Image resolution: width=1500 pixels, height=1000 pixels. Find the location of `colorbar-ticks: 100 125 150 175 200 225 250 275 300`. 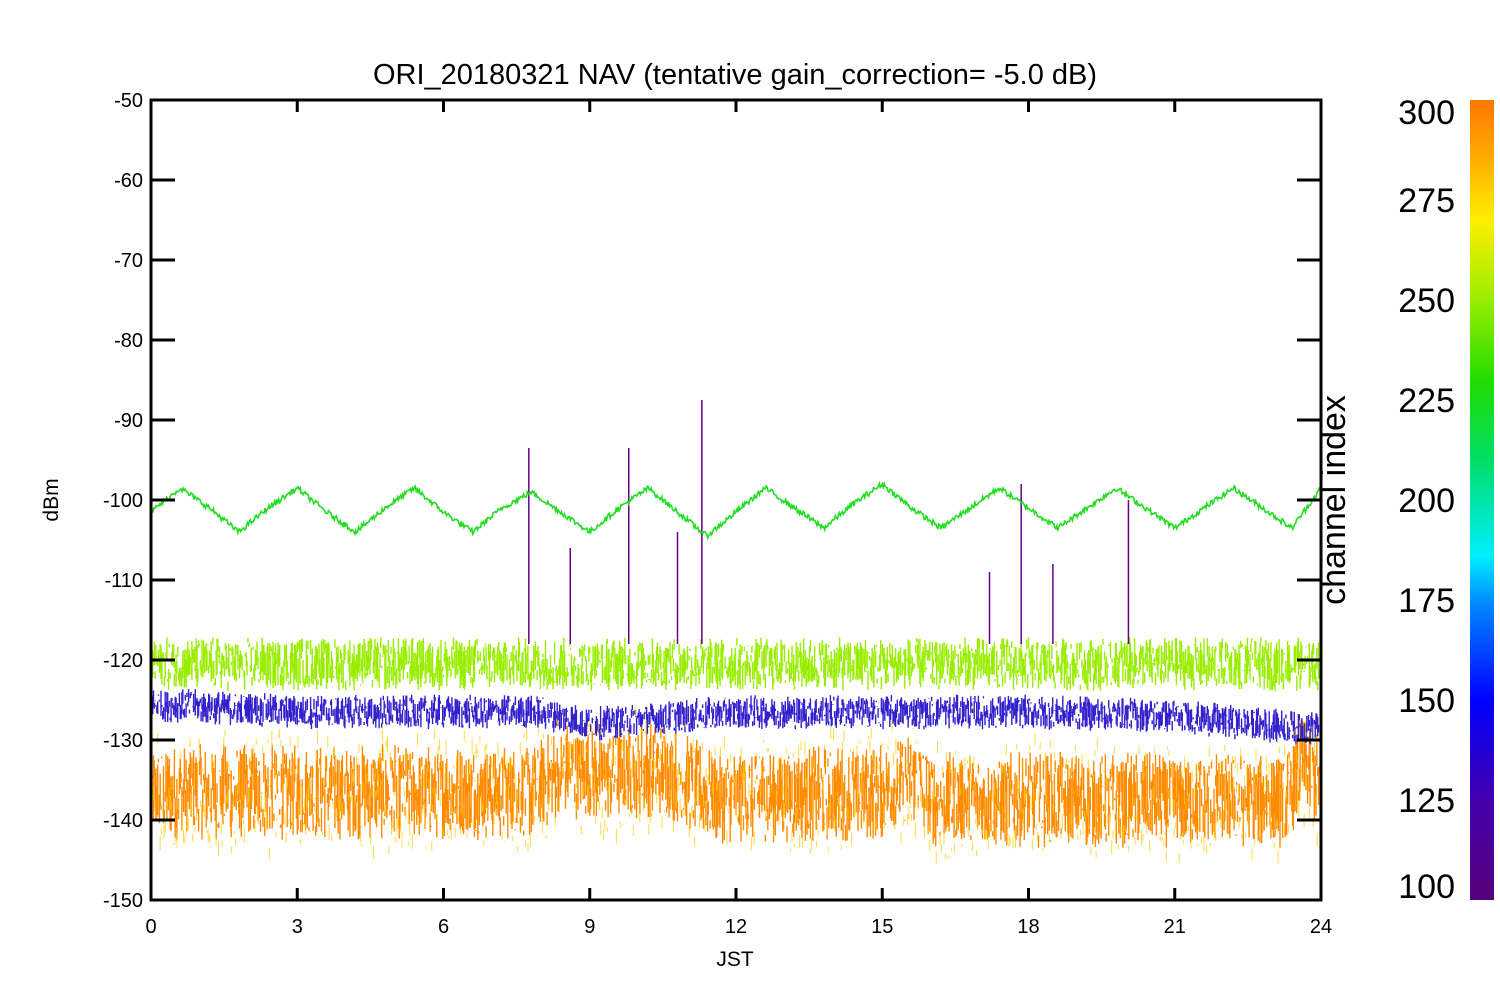

colorbar-ticks: 100 125 150 175 200 225 250 275 300 is located at coordinates (1426, 500).